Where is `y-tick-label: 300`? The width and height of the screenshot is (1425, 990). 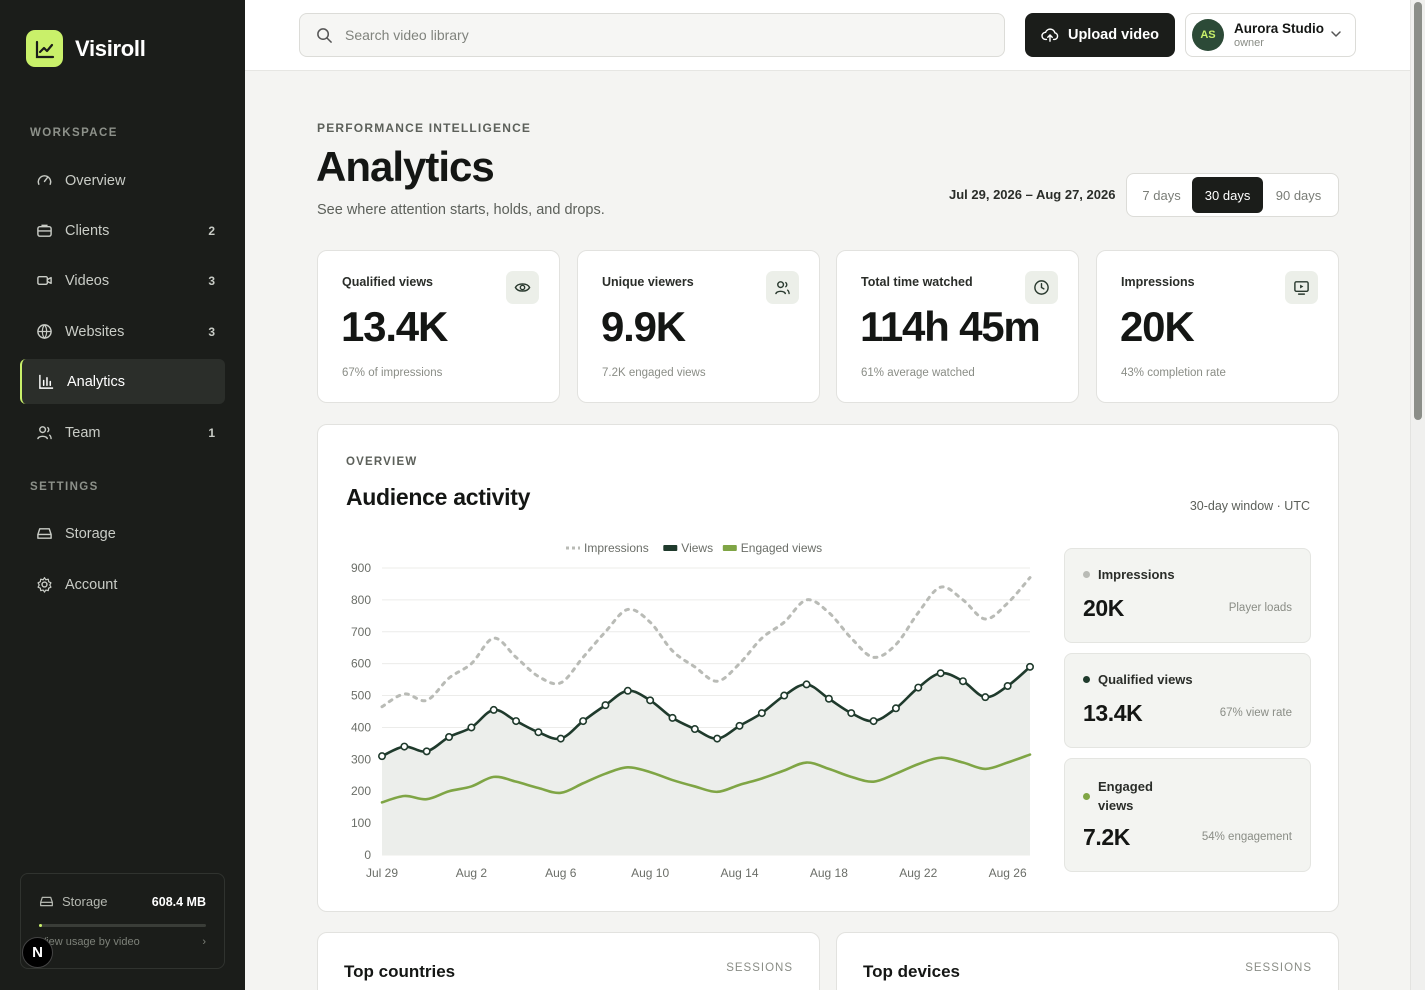
y-tick-label: 300 is located at coordinates (361, 759).